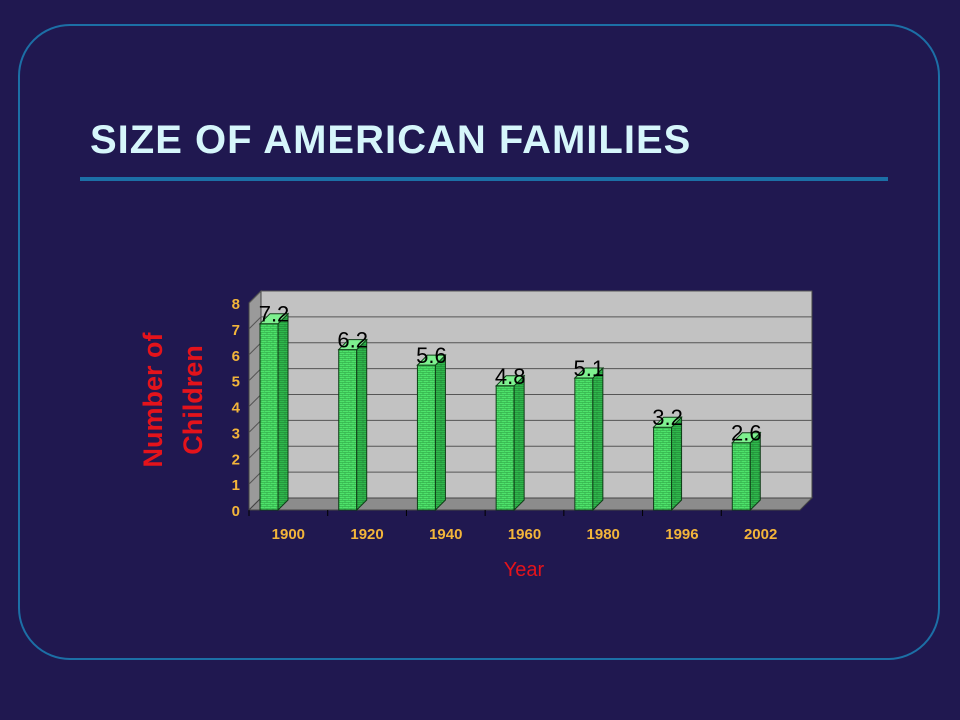  I want to click on data-label: 5.1, so click(589, 368).